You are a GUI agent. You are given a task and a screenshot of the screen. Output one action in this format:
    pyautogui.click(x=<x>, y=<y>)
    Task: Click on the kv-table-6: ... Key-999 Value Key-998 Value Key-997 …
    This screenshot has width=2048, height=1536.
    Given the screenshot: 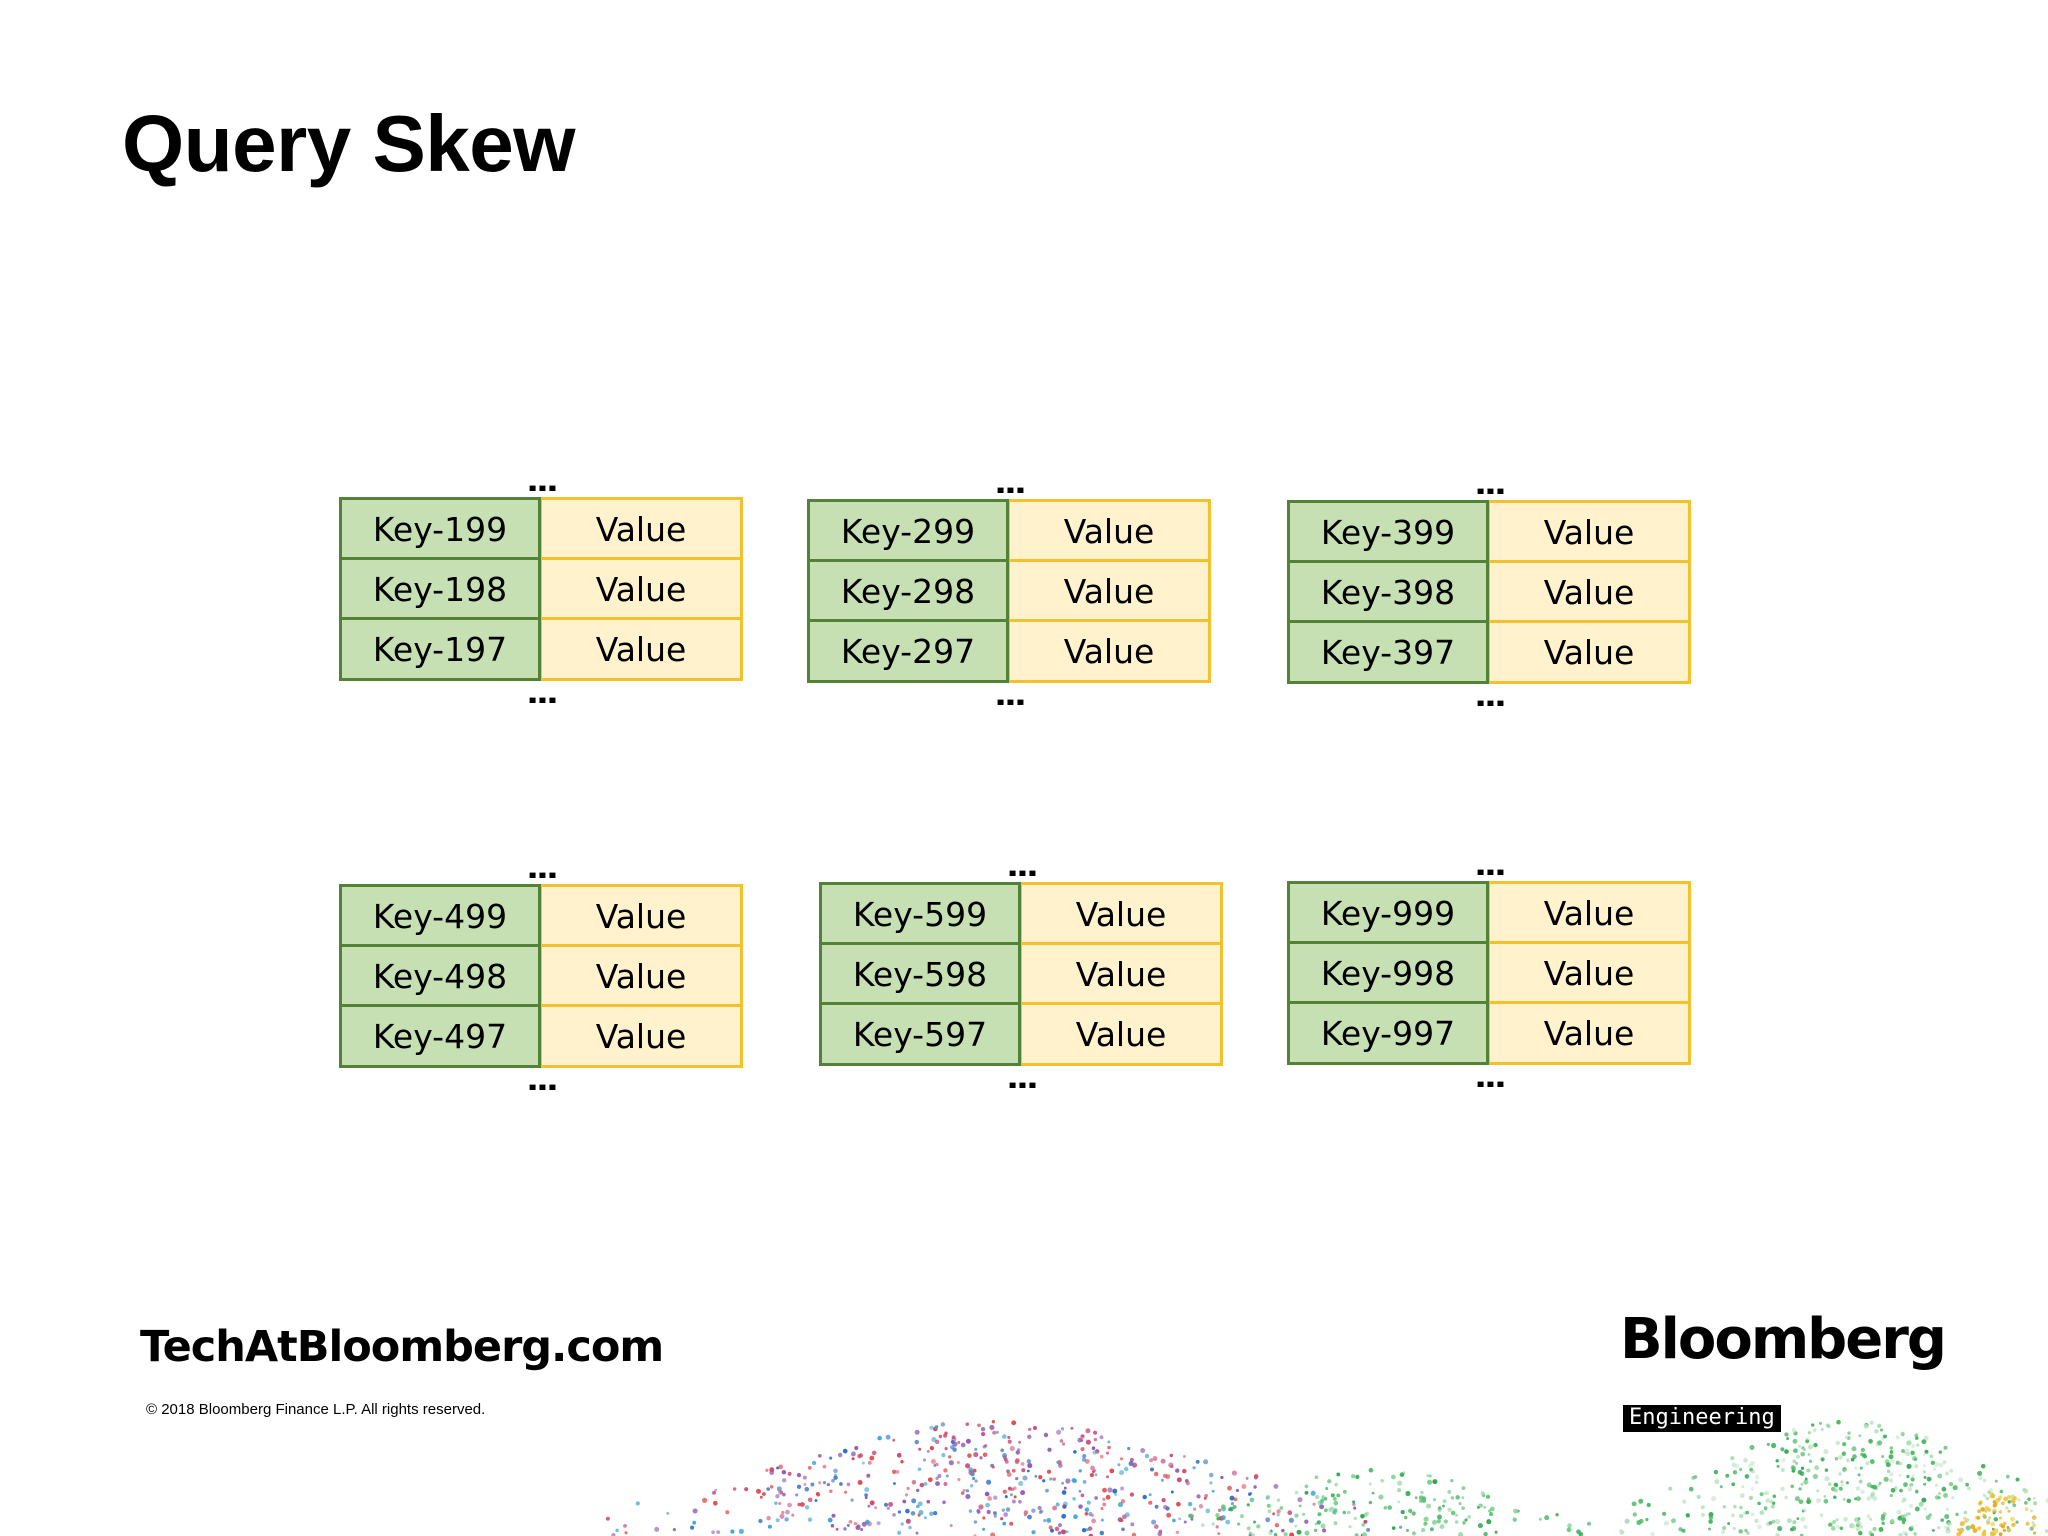 What is the action you would take?
    pyautogui.click(x=1489, y=971)
    